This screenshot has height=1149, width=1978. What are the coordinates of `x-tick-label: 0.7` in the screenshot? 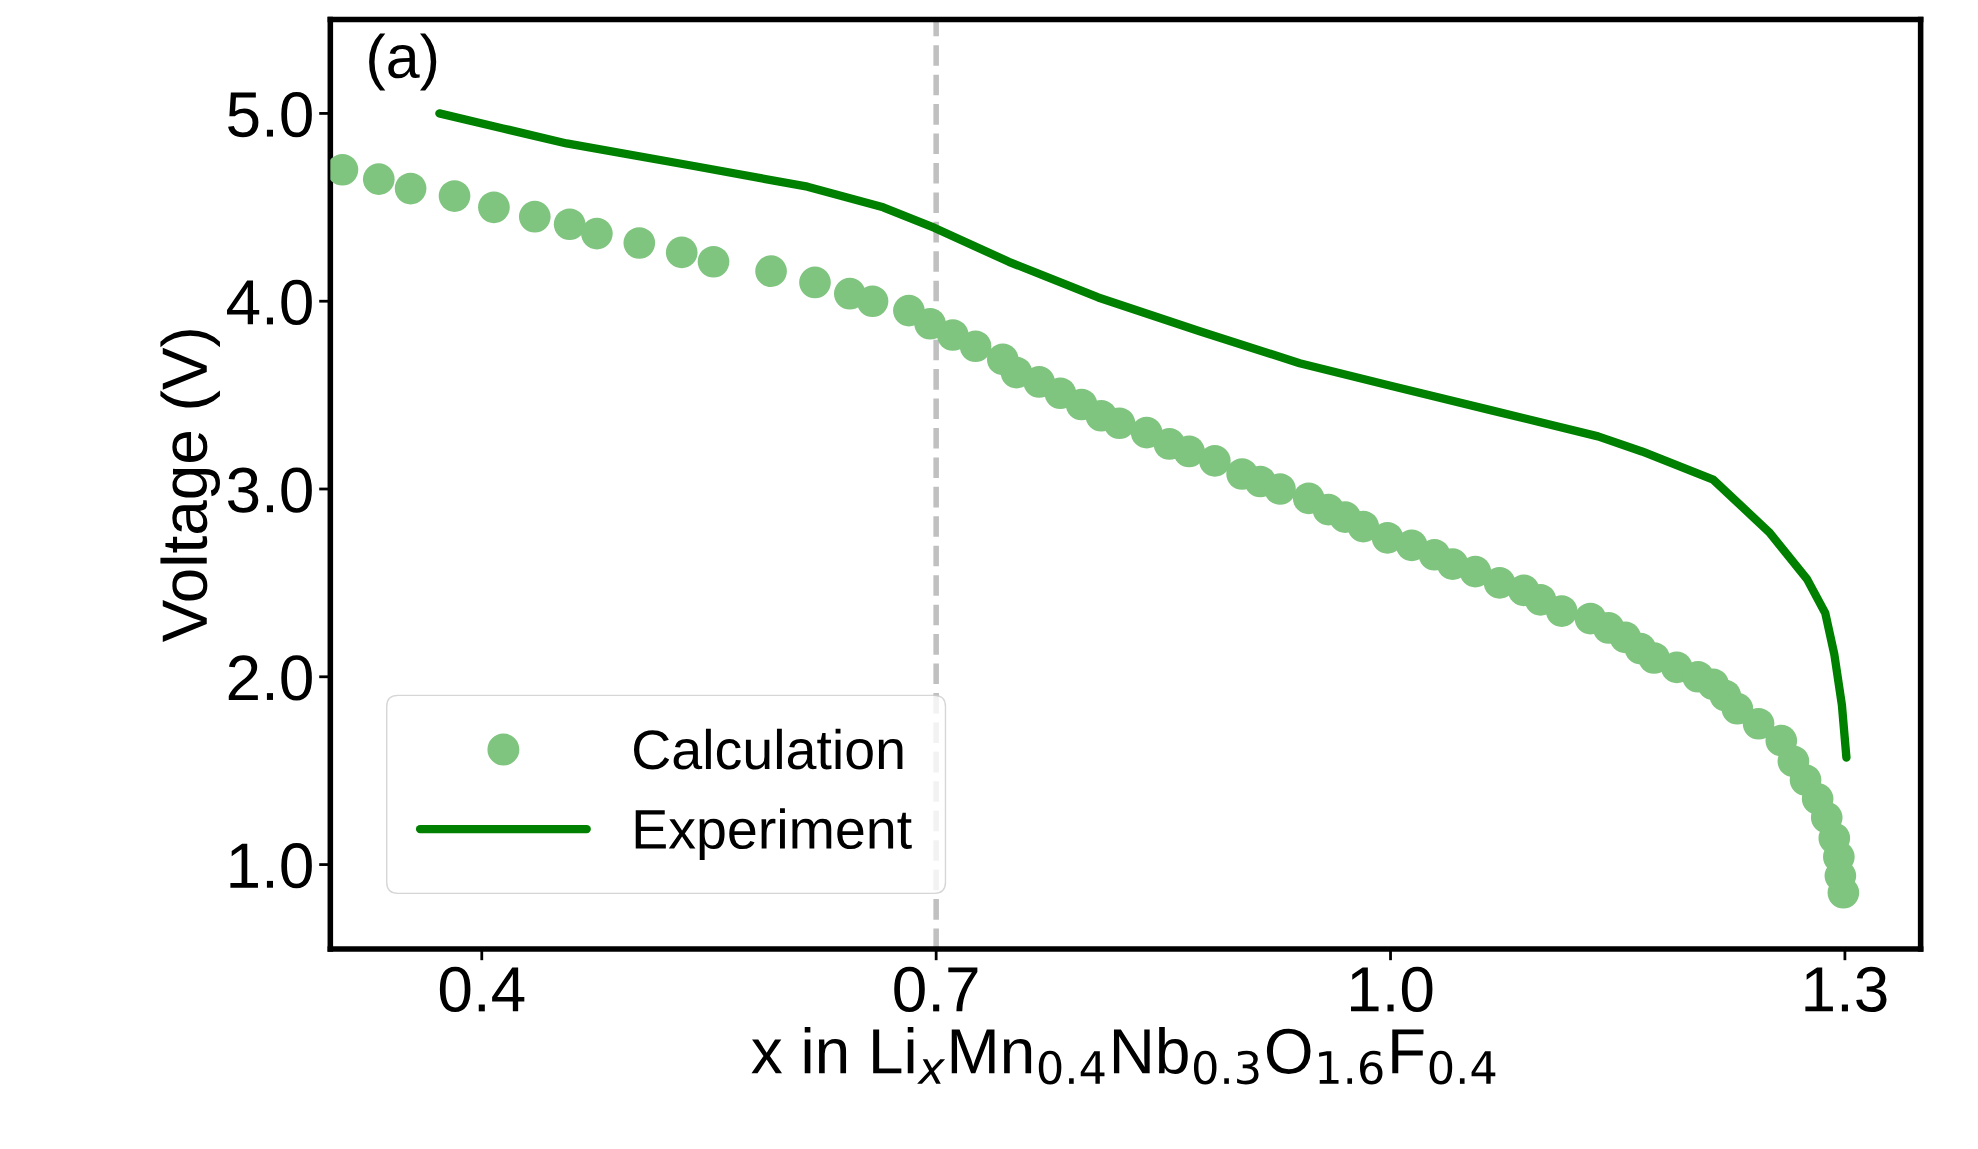 It's located at (936, 989).